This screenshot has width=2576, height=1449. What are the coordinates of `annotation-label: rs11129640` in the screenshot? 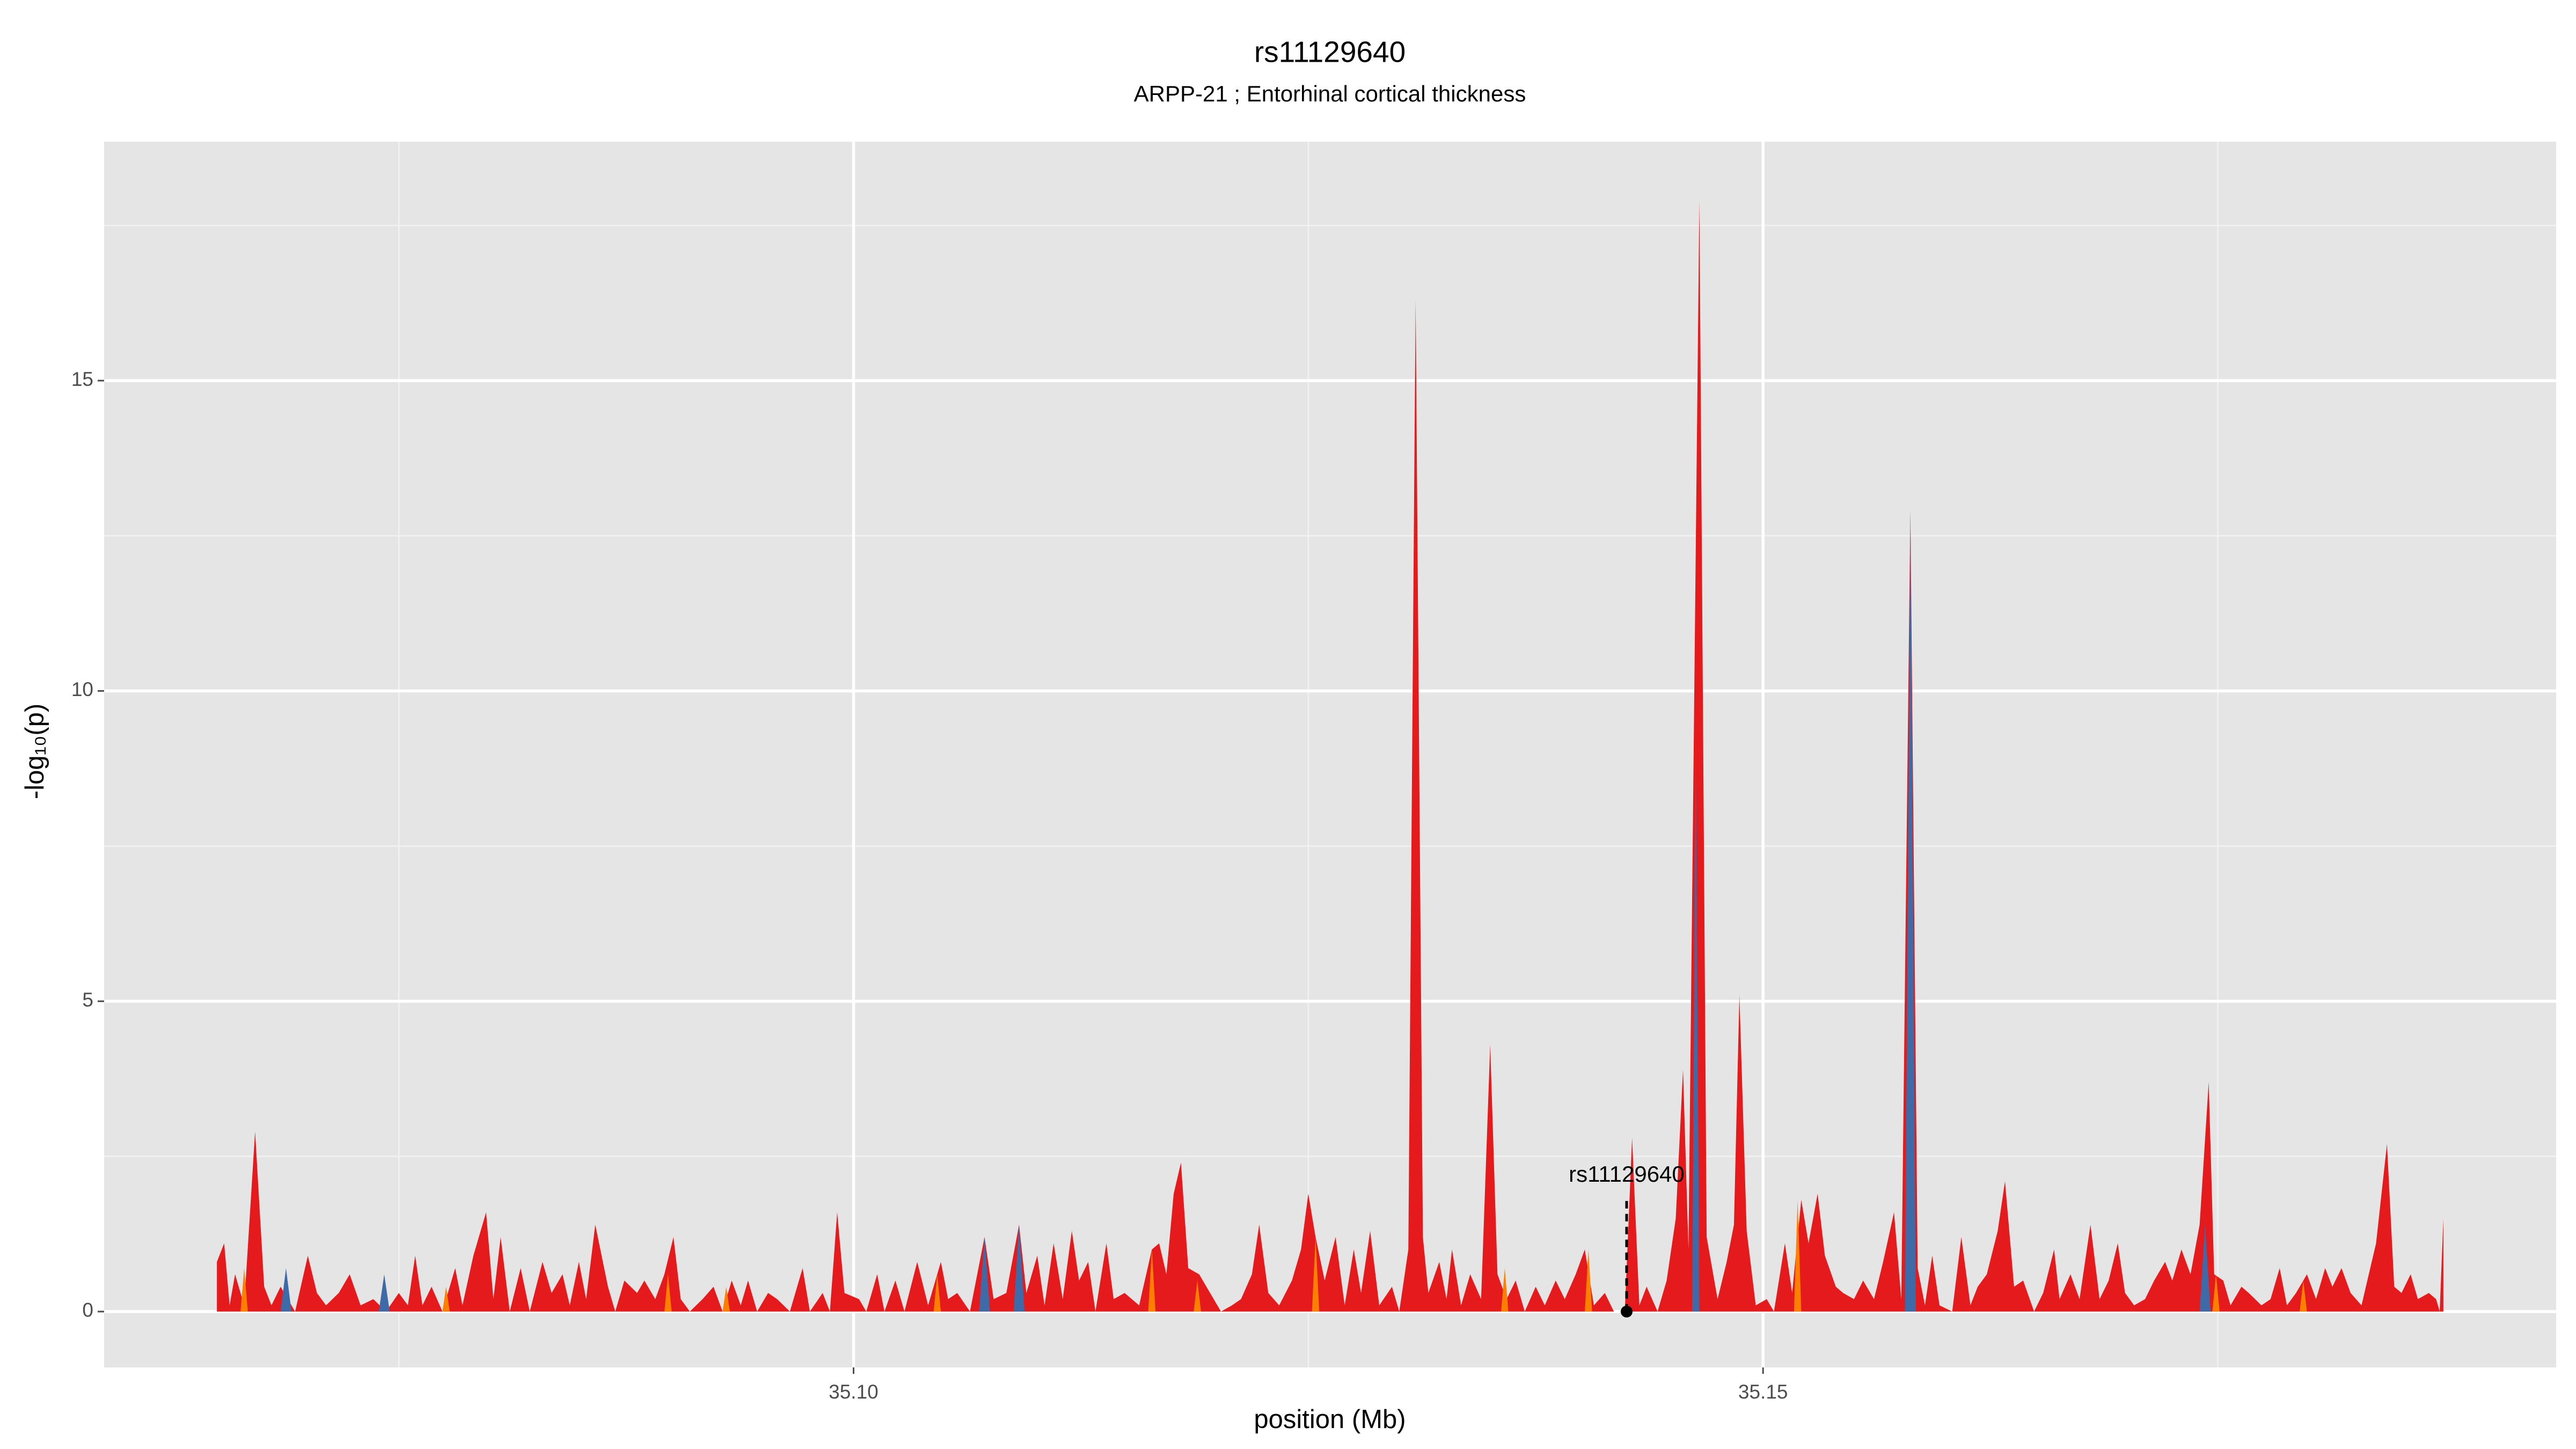 It's located at (1627, 1174).